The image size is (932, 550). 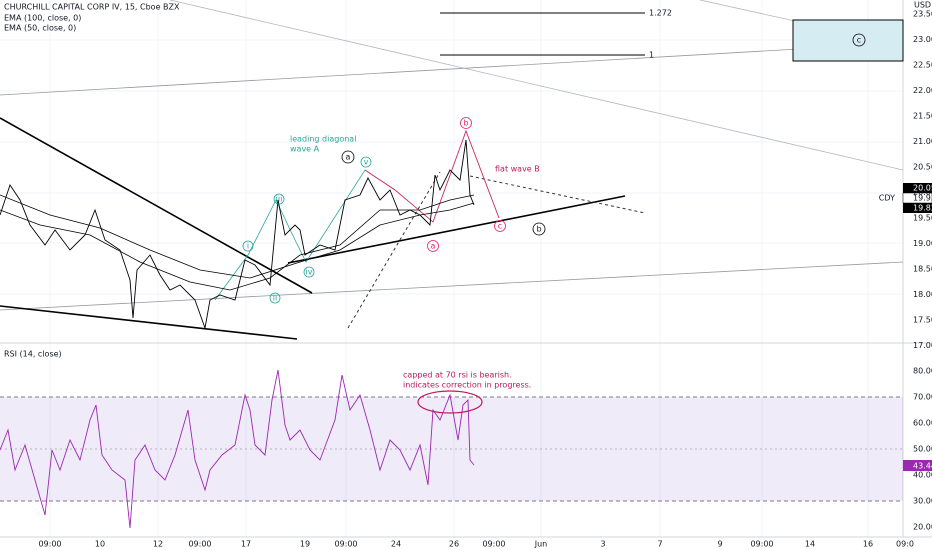 I want to click on time-label: 24, so click(x=396, y=544).